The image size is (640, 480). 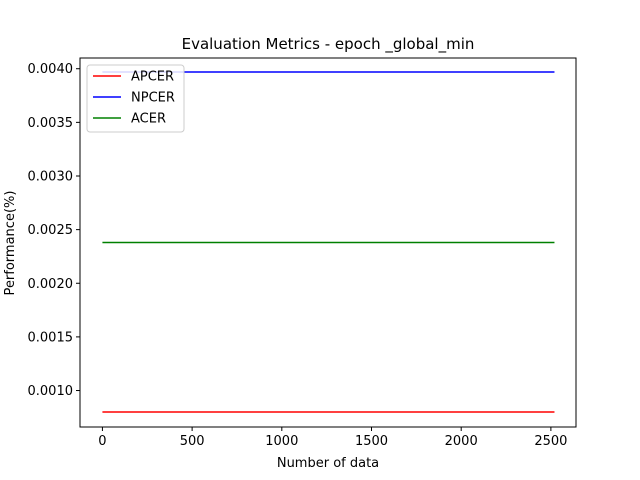 What do you see at coordinates (328, 44) in the screenshot?
I see `chart-title: Evaluation Metrics - epoch _global_min` at bounding box center [328, 44].